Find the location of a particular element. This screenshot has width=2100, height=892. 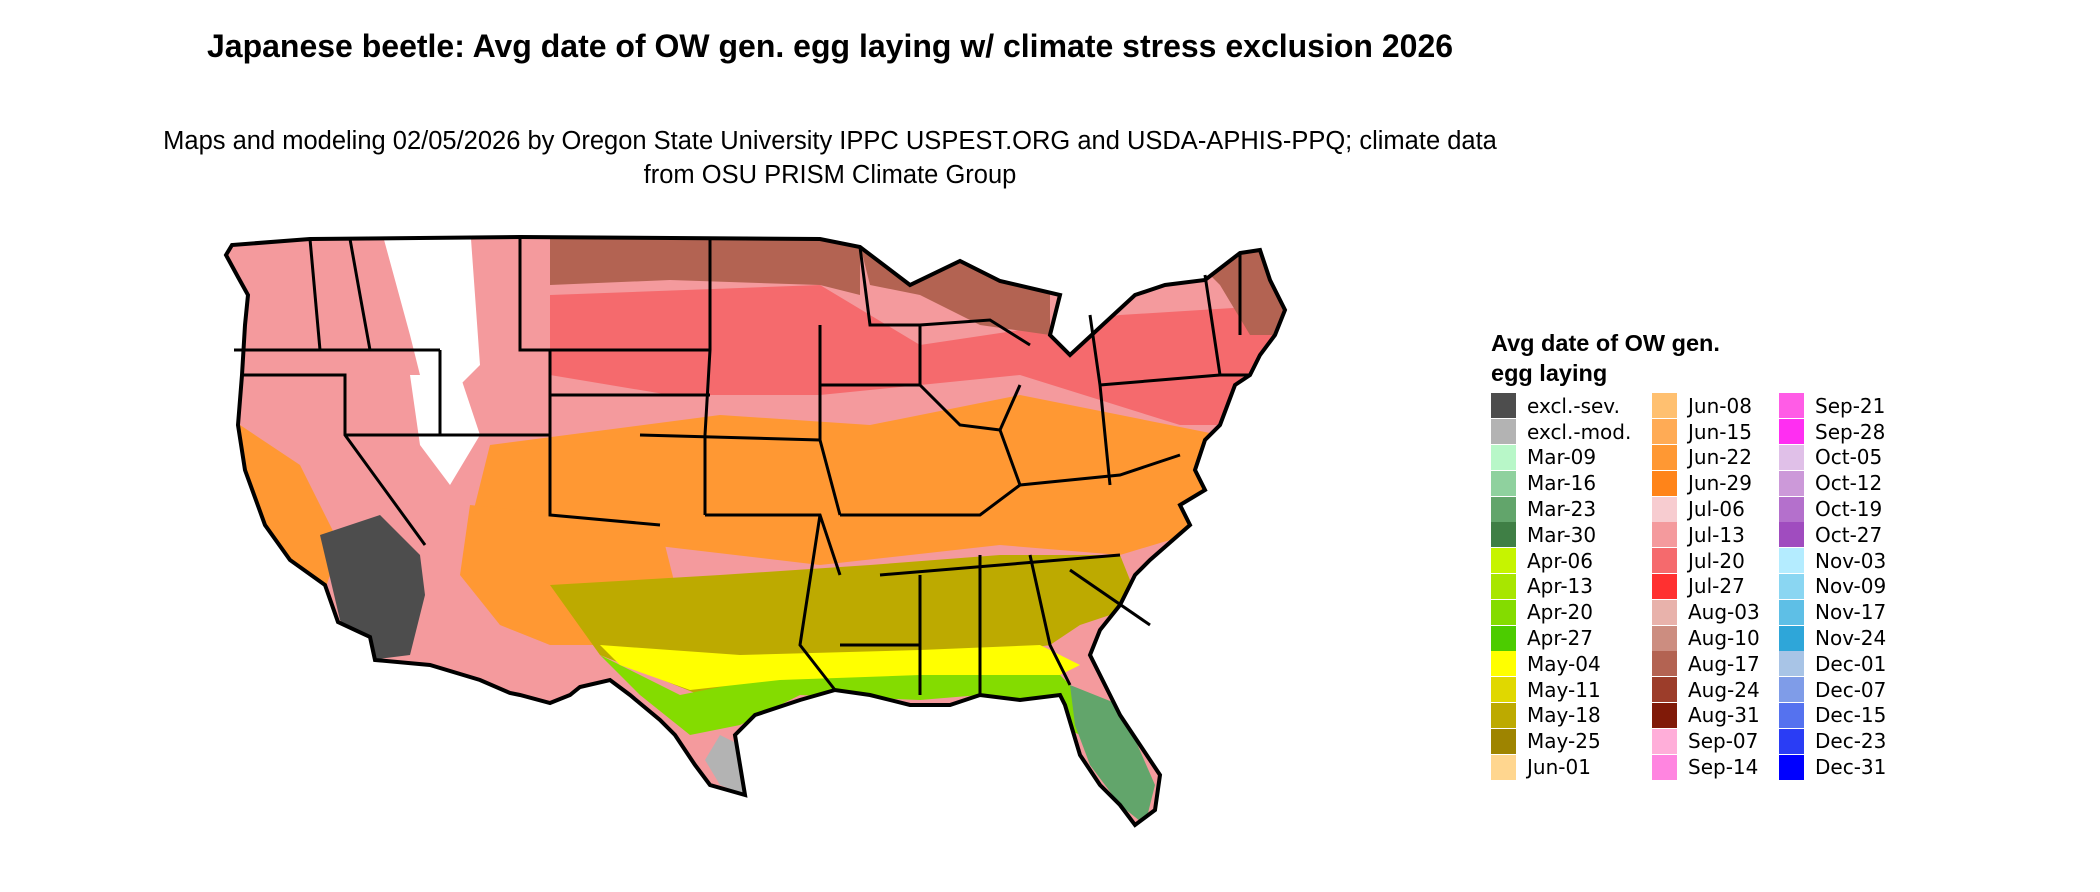

legend-item: Nov-09 is located at coordinates (1833, 586).